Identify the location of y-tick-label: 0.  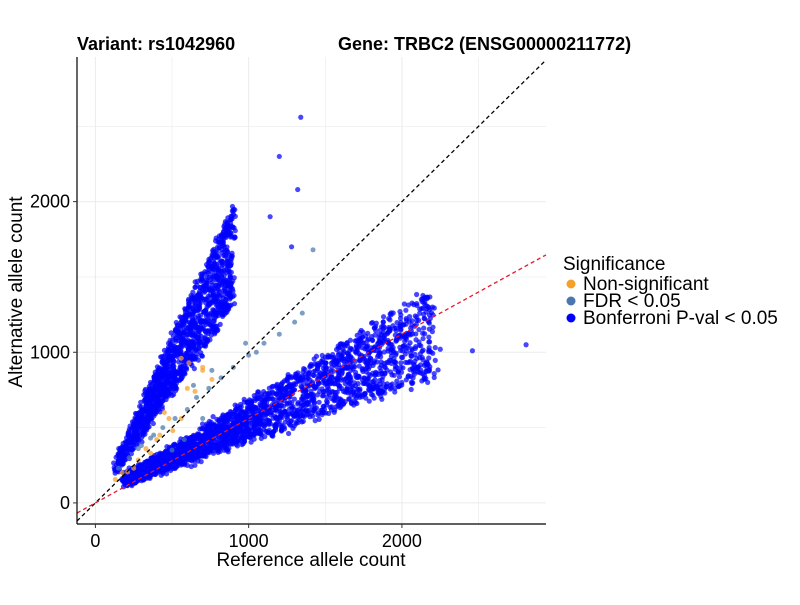
(65, 503).